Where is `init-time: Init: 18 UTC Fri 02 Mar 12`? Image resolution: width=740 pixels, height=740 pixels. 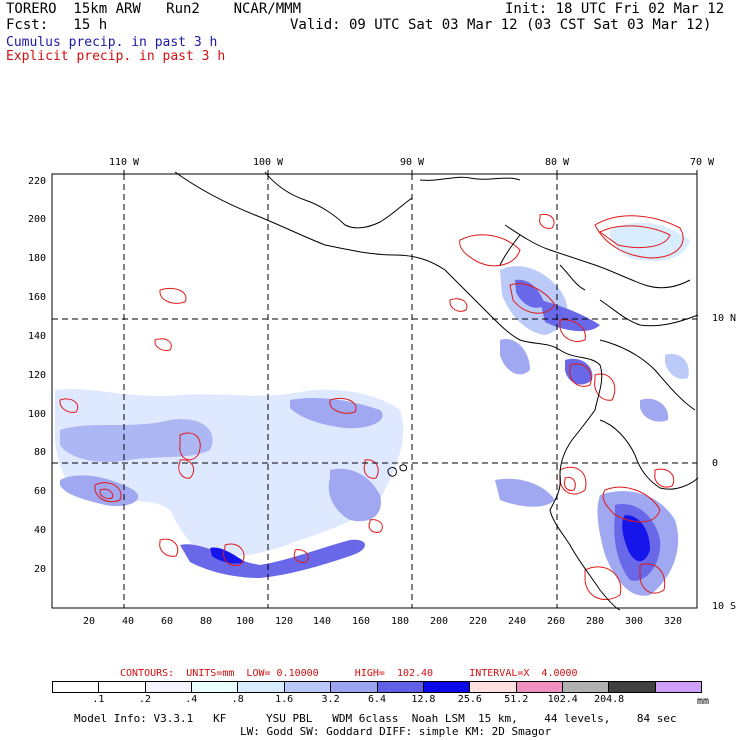 init-time: Init: 18 UTC Fri 02 Mar 12 is located at coordinates (615, 9).